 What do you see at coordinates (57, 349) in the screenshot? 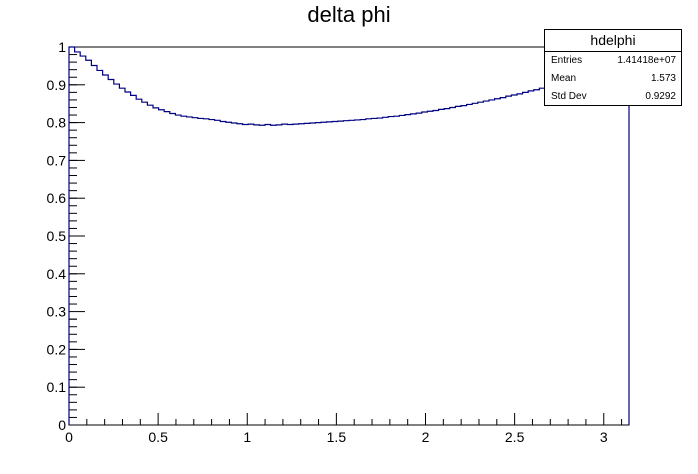
I see `y-tick-label: 0.2` at bounding box center [57, 349].